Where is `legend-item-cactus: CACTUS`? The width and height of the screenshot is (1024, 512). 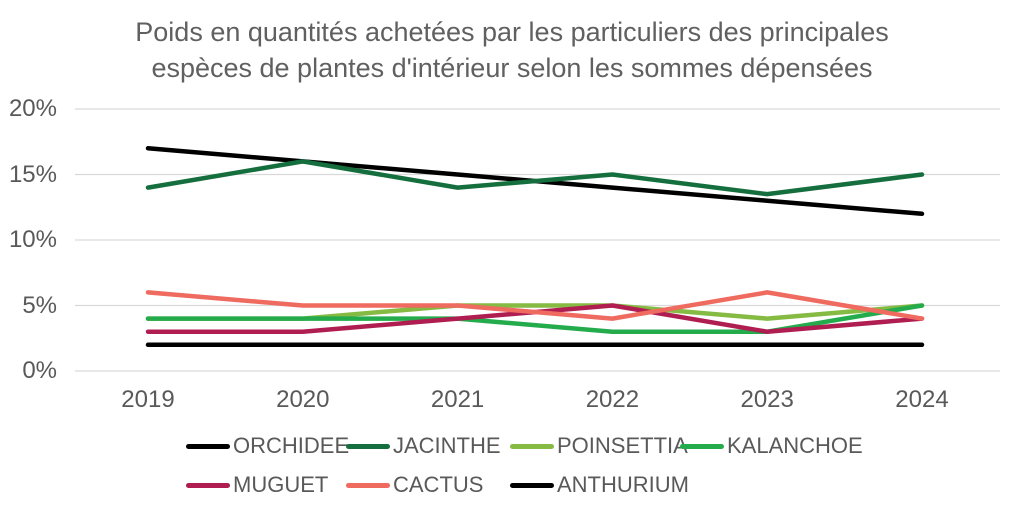 legend-item-cactus: CACTUS is located at coordinates (428, 485).